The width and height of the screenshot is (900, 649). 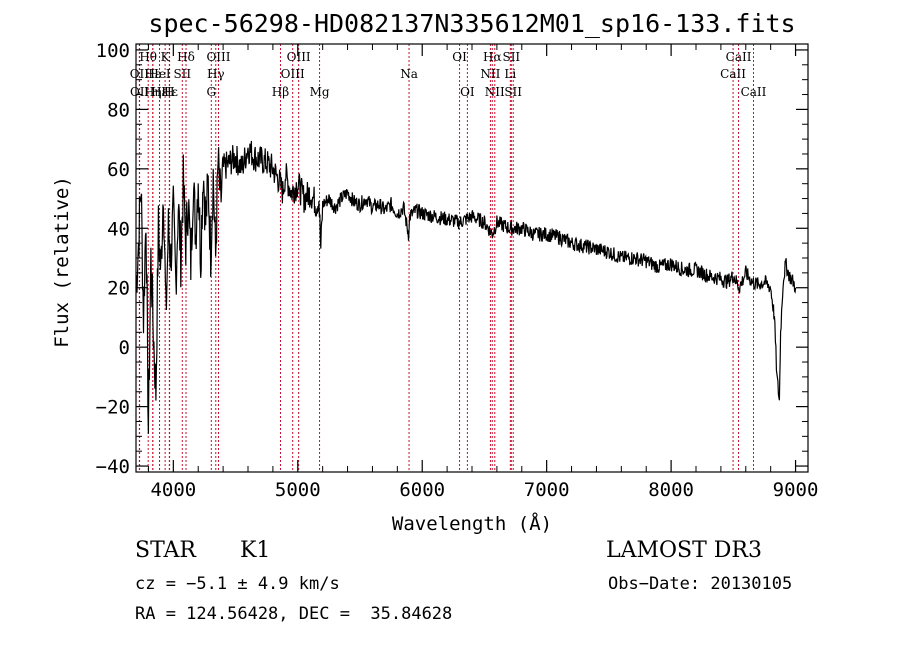 I want to click on y-tick-label: 40, so click(x=118, y=229).